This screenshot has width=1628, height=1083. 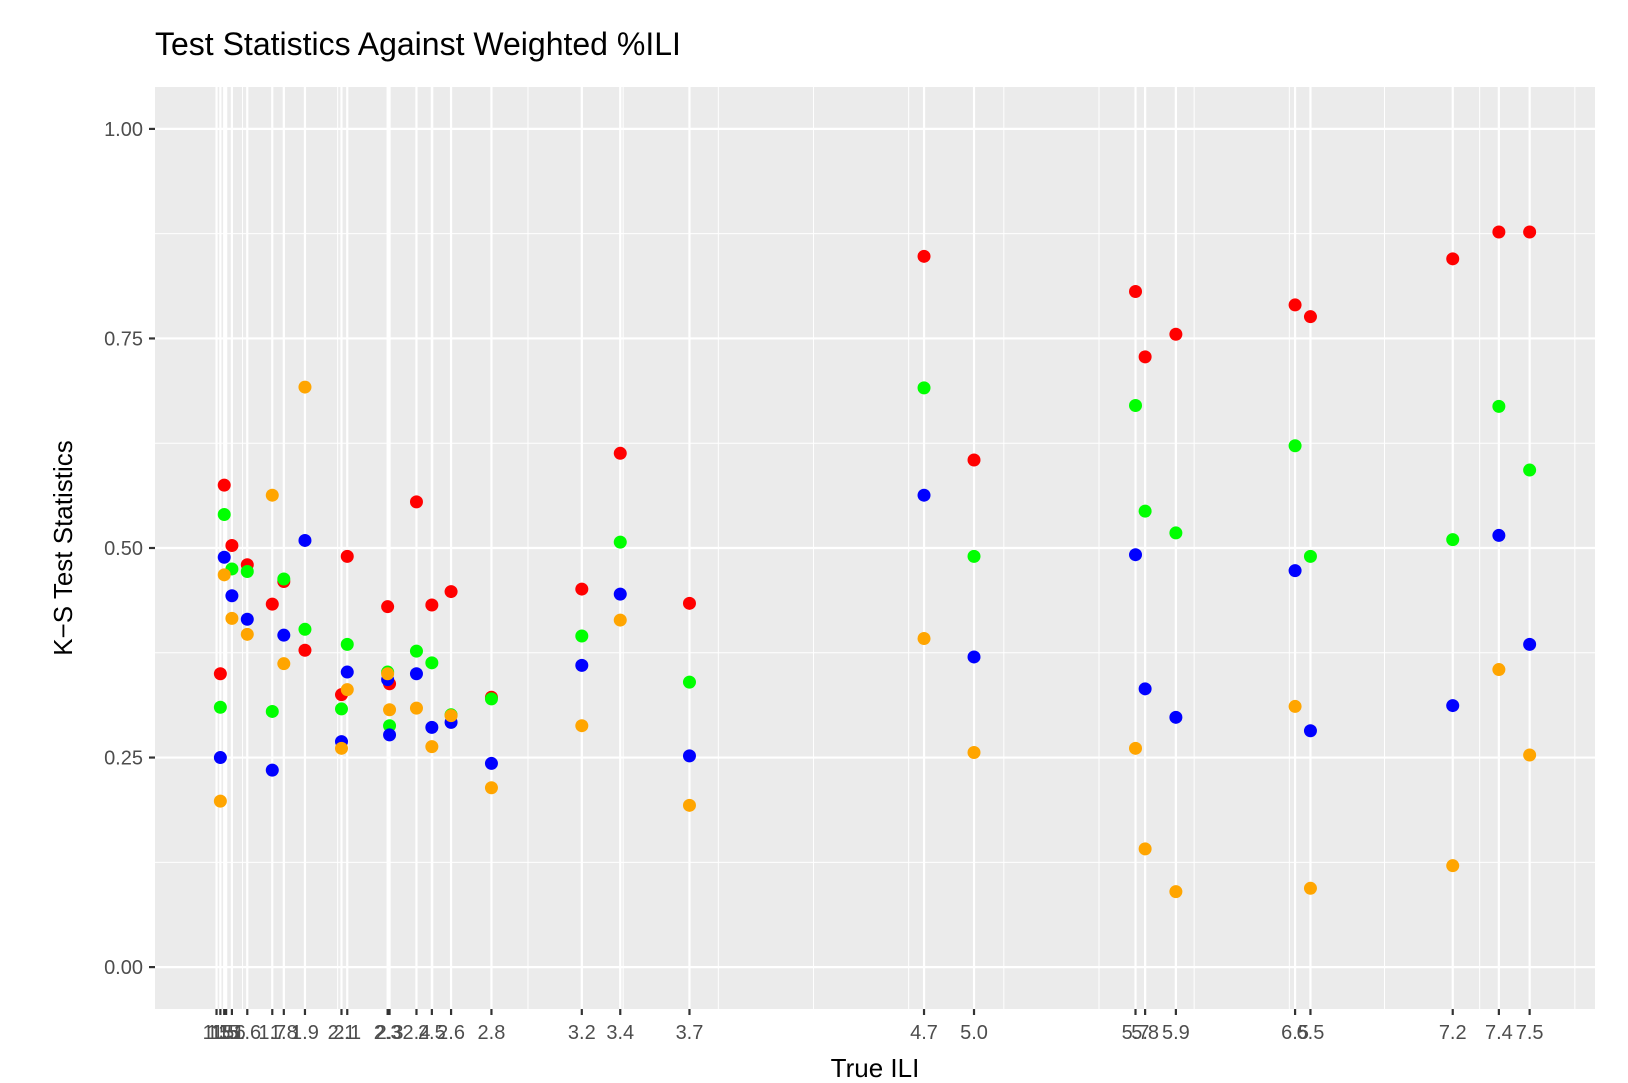 I want to click on y-axis: 0.00 0.25 0.50 0.75 1.00, so click(x=129, y=549).